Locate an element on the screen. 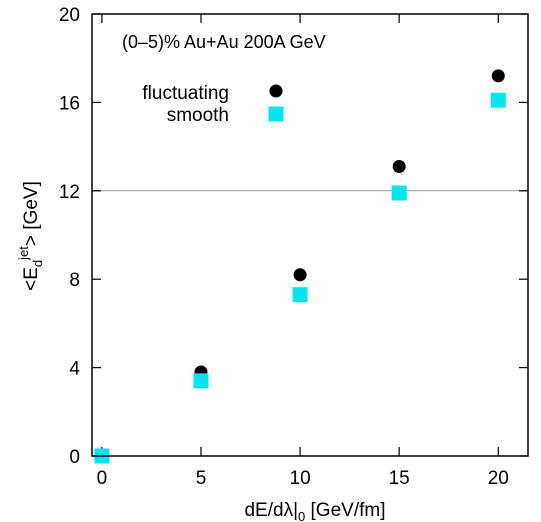 The image size is (541, 522). x-axis-label: dE/dλ|0 [GeV/fm] is located at coordinates (314, 511).